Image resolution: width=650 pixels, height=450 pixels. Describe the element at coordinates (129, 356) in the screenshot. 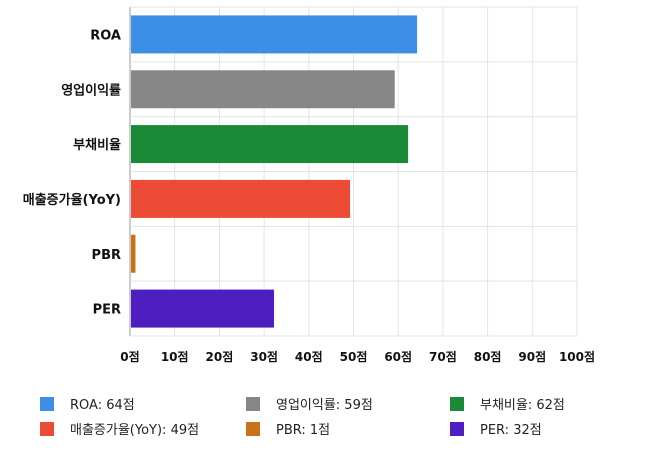

I see `x-tick-label: 0점` at that location.